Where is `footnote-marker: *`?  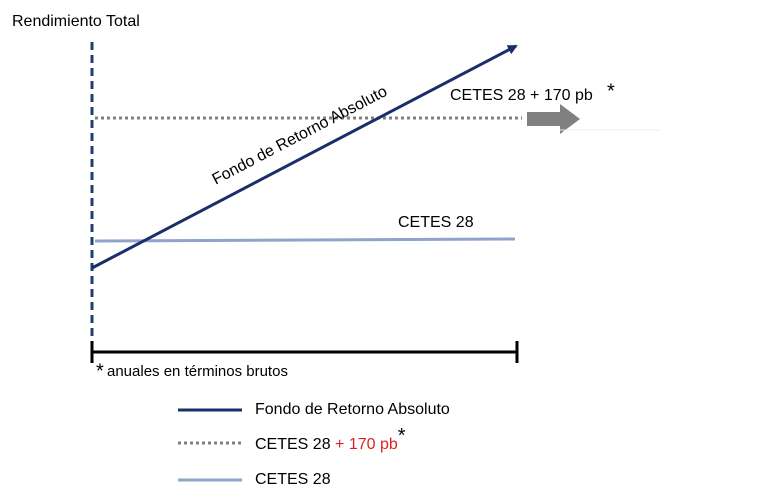 footnote-marker: * is located at coordinates (100, 371).